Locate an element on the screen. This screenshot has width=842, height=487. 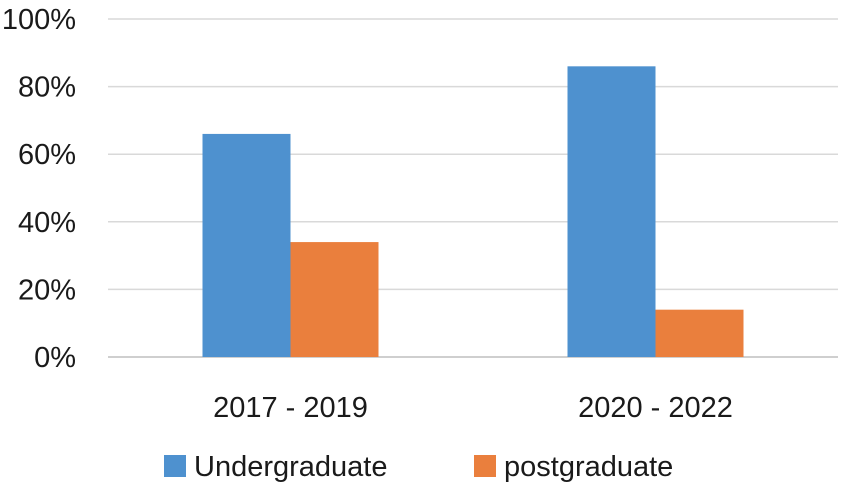
legend: Undergraduate postgraduate is located at coordinates (418, 467).